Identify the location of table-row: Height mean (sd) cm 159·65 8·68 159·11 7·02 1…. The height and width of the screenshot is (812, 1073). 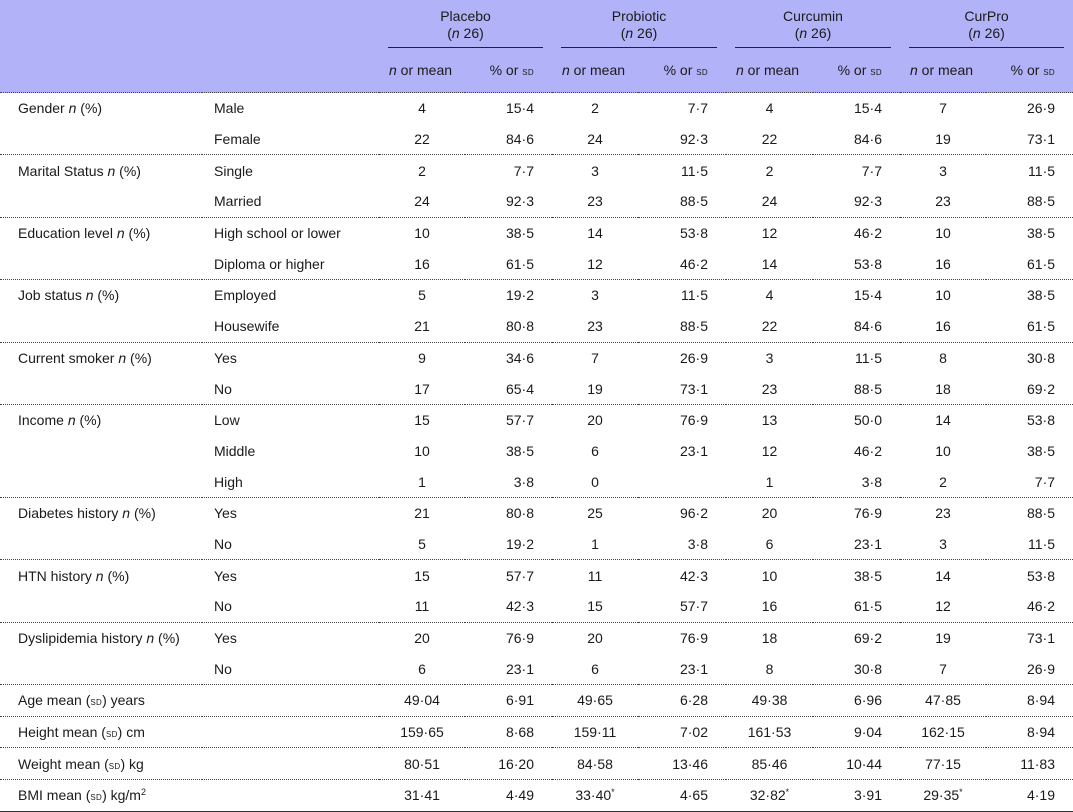
(536, 731).